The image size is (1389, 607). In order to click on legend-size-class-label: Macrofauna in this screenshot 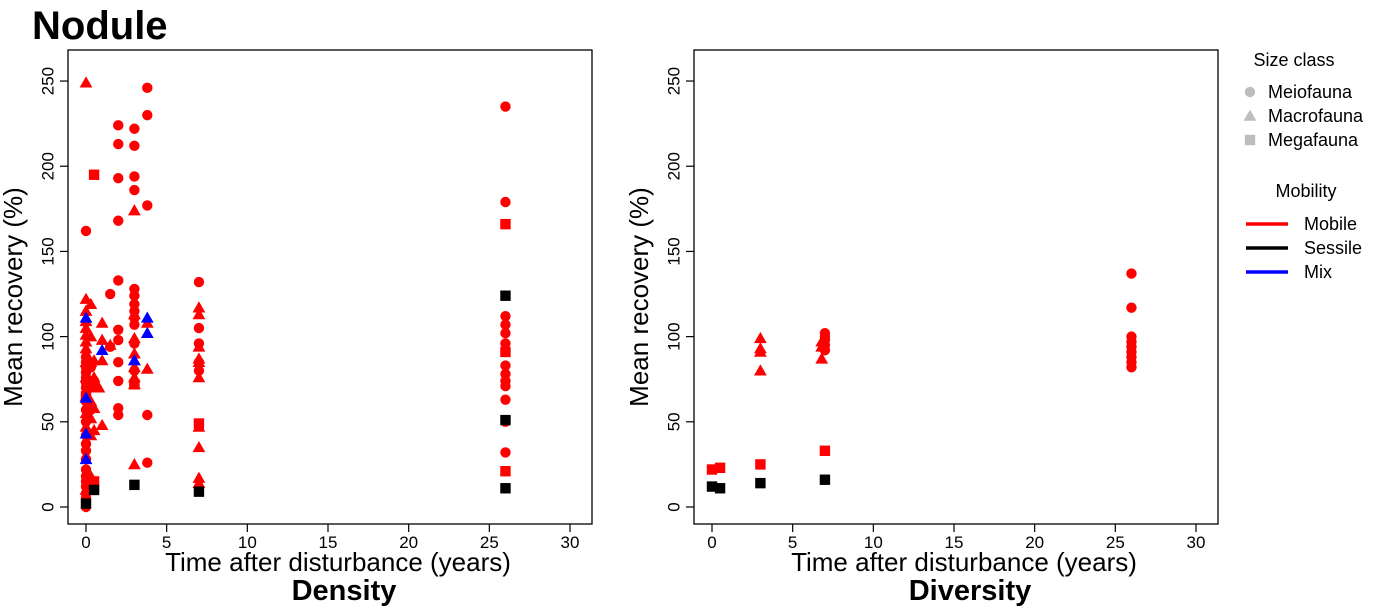, I will do `click(1316, 116)`.